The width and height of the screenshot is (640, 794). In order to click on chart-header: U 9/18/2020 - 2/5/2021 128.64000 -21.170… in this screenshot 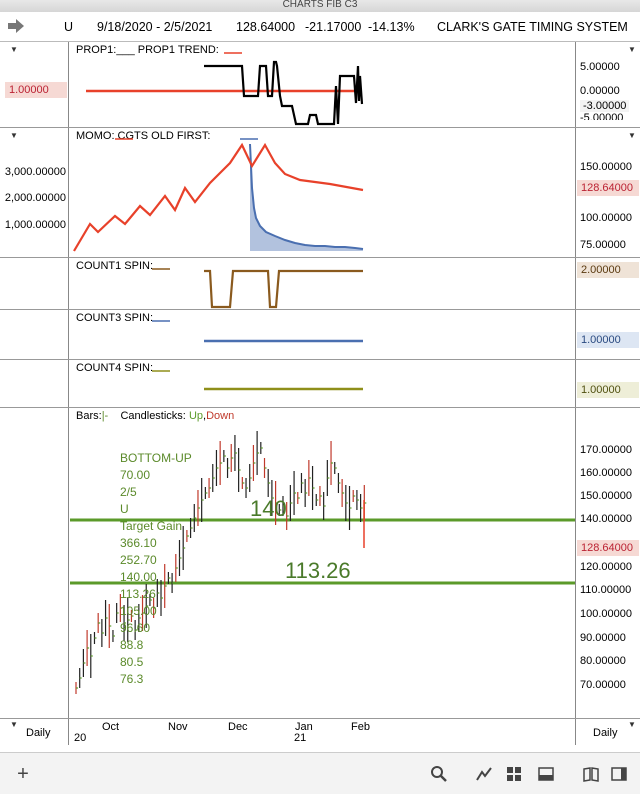, I will do `click(320, 27)`.